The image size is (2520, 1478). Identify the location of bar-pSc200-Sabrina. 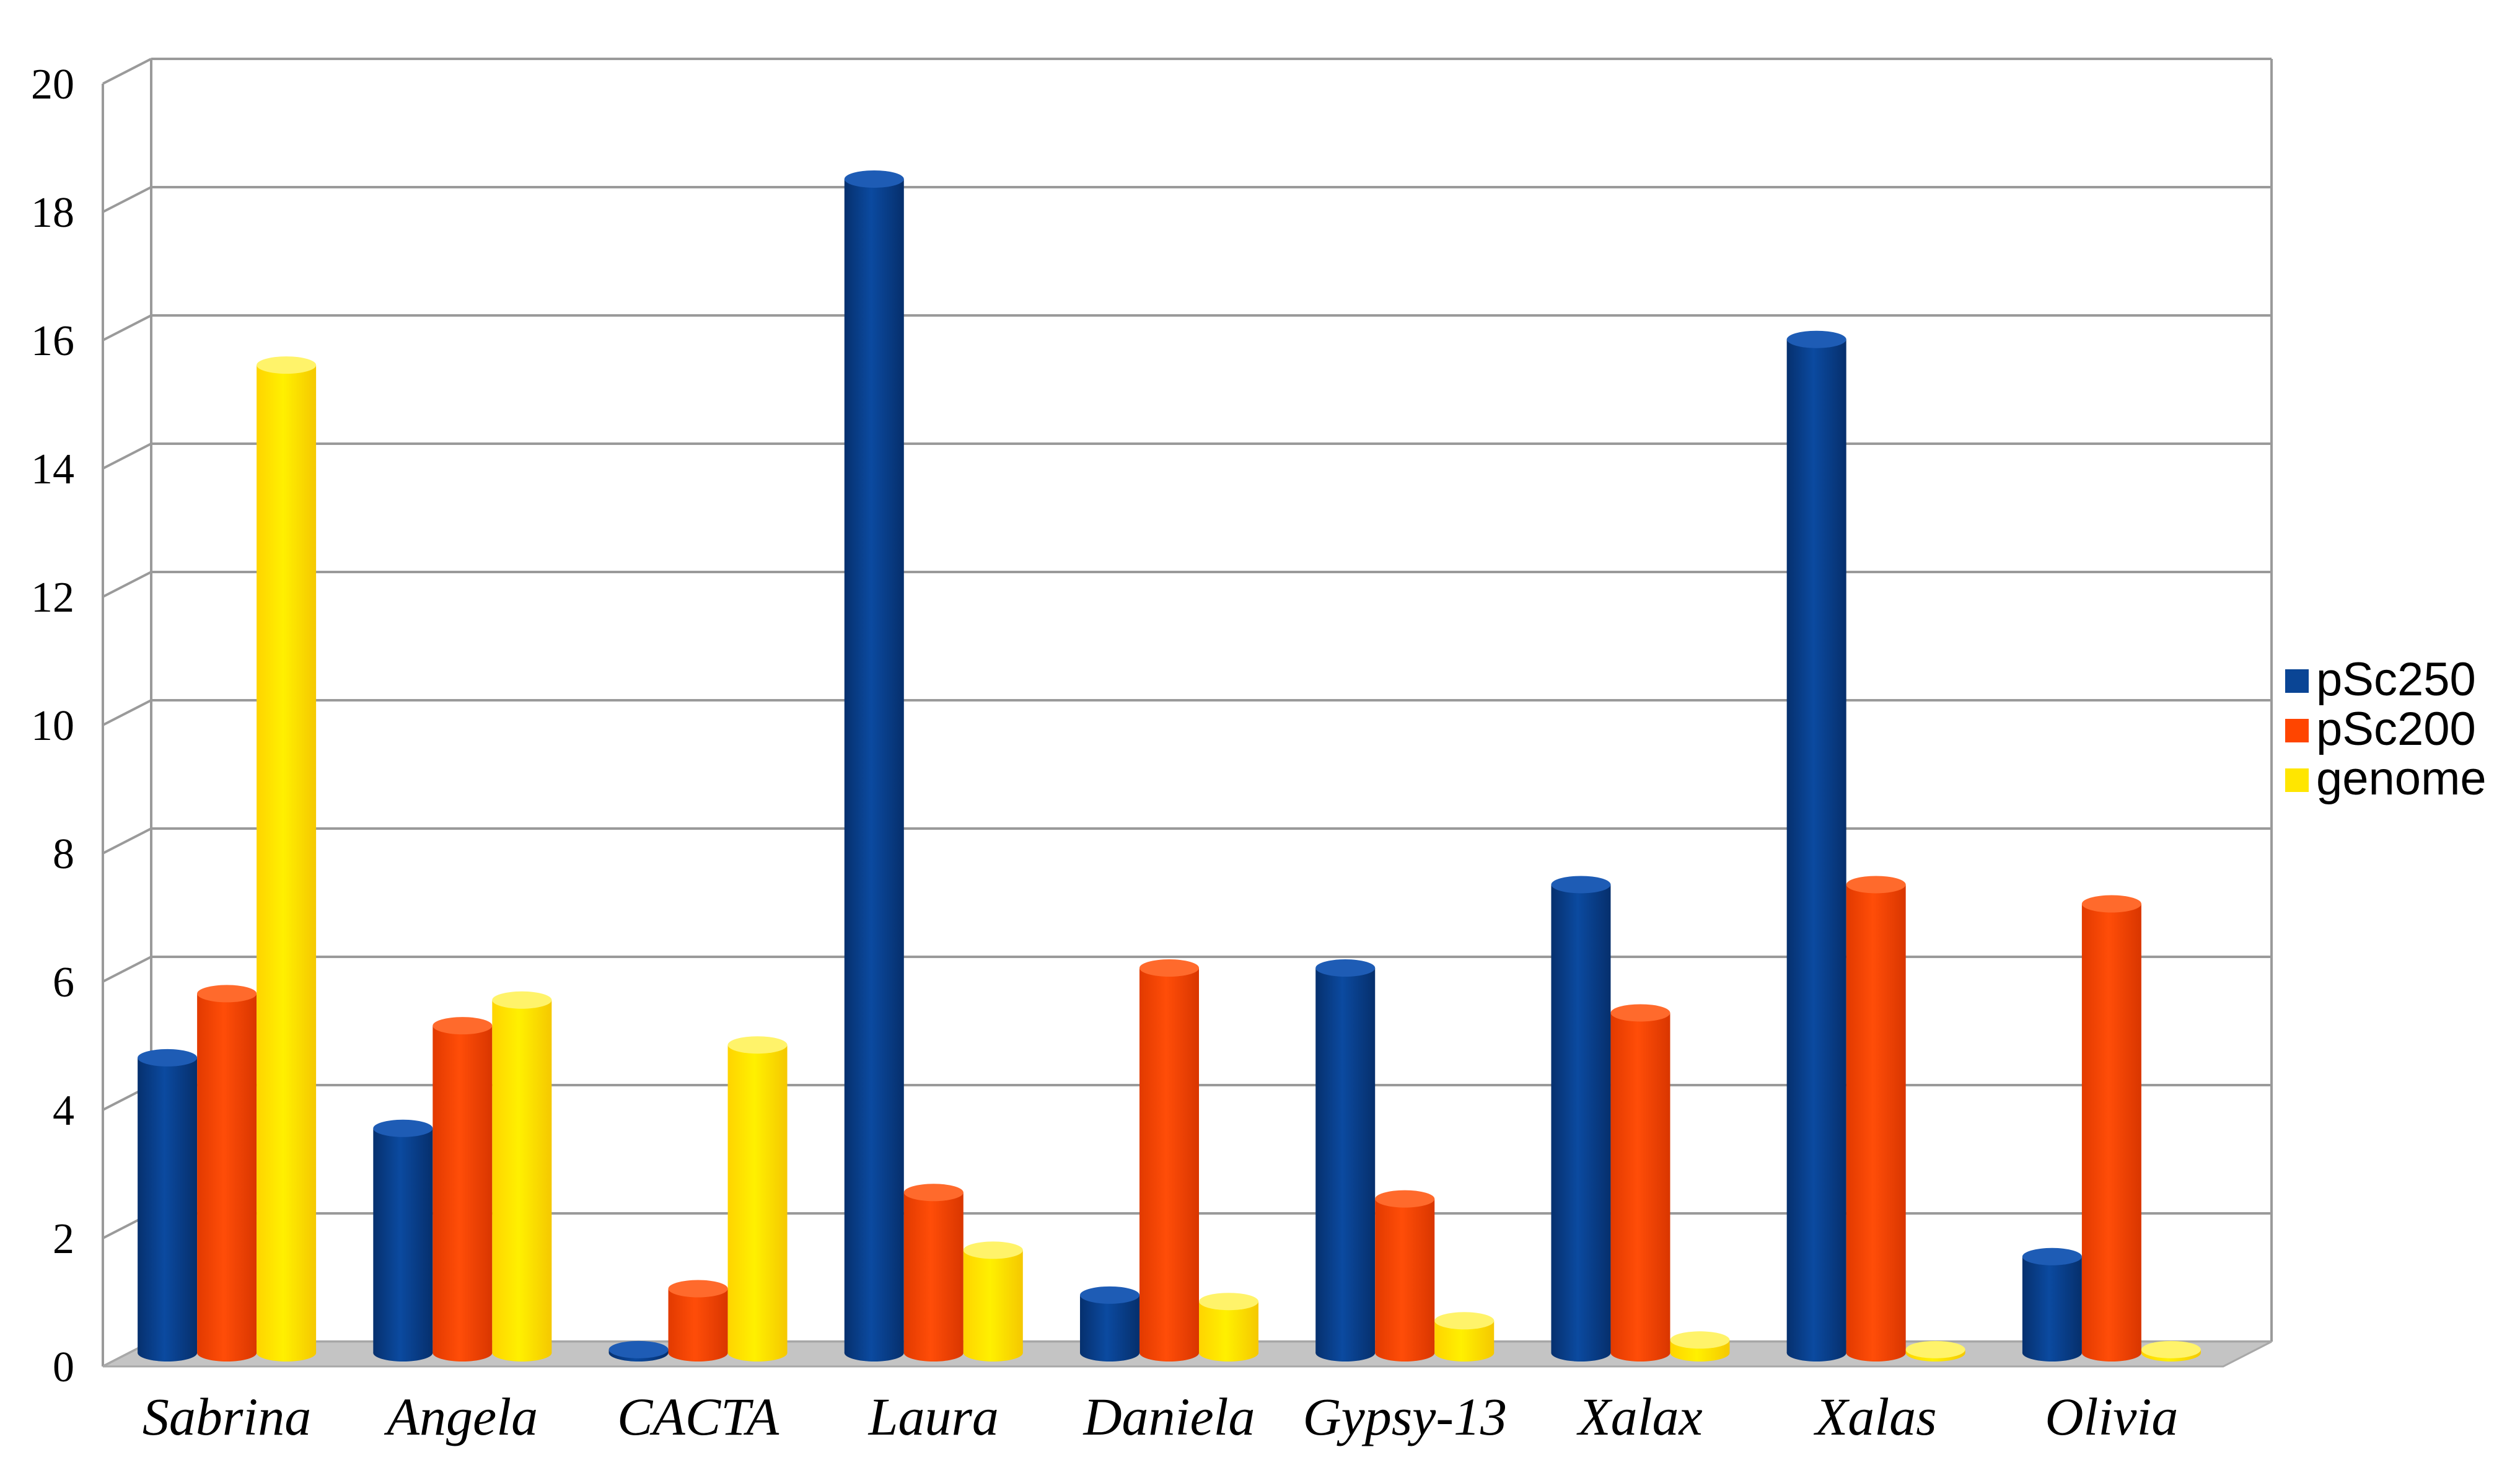
(227, 1173).